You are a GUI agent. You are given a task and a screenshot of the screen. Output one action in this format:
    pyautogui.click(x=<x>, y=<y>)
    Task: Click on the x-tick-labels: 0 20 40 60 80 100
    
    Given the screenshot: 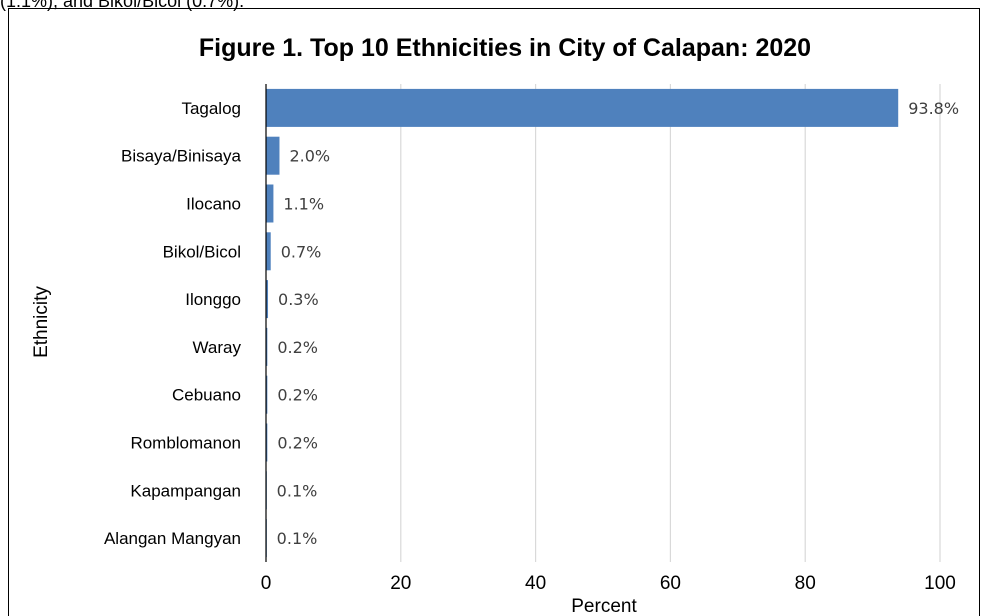 What is the action you would take?
    pyautogui.click(x=608, y=583)
    